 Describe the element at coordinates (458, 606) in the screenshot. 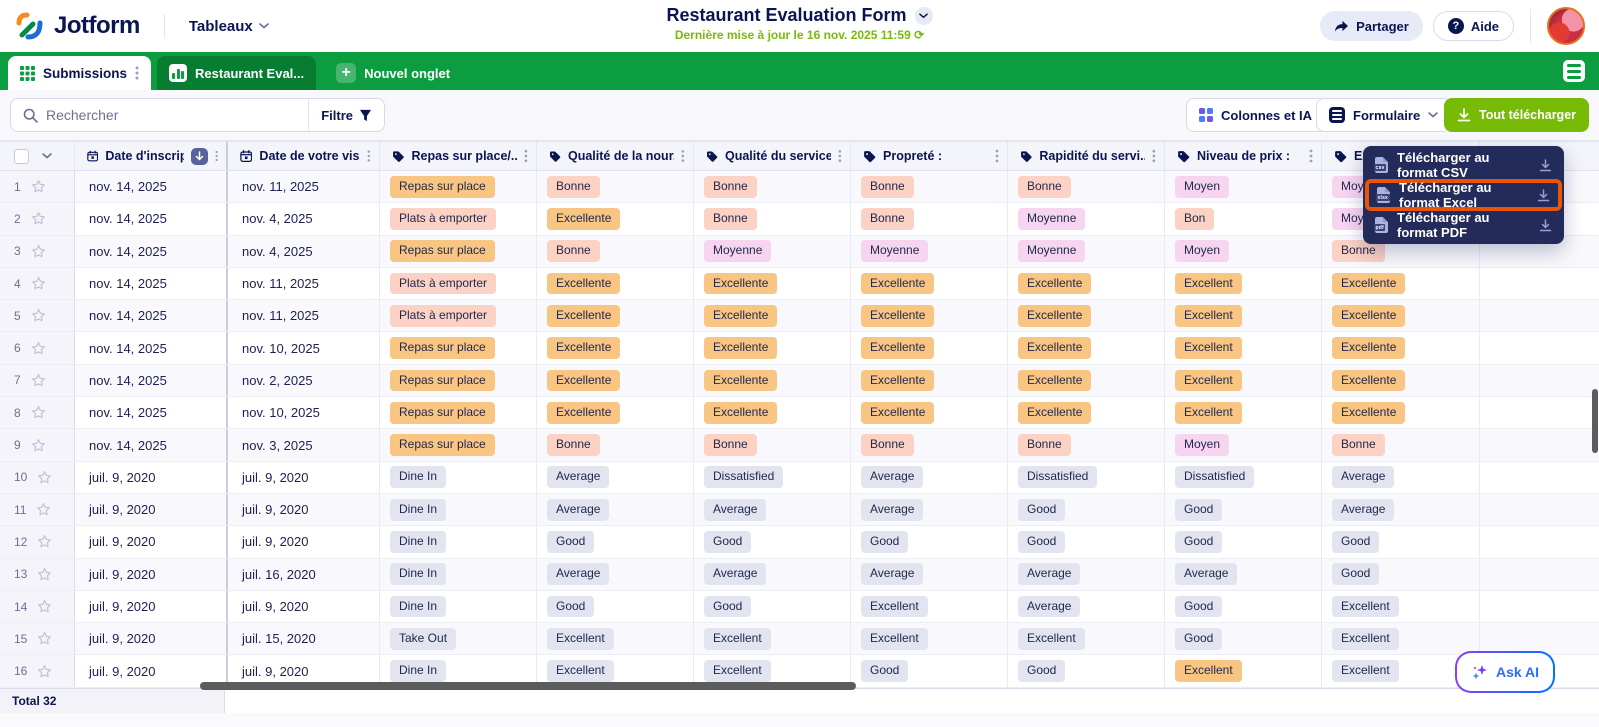

I see `answer-cell: Dine In` at that location.